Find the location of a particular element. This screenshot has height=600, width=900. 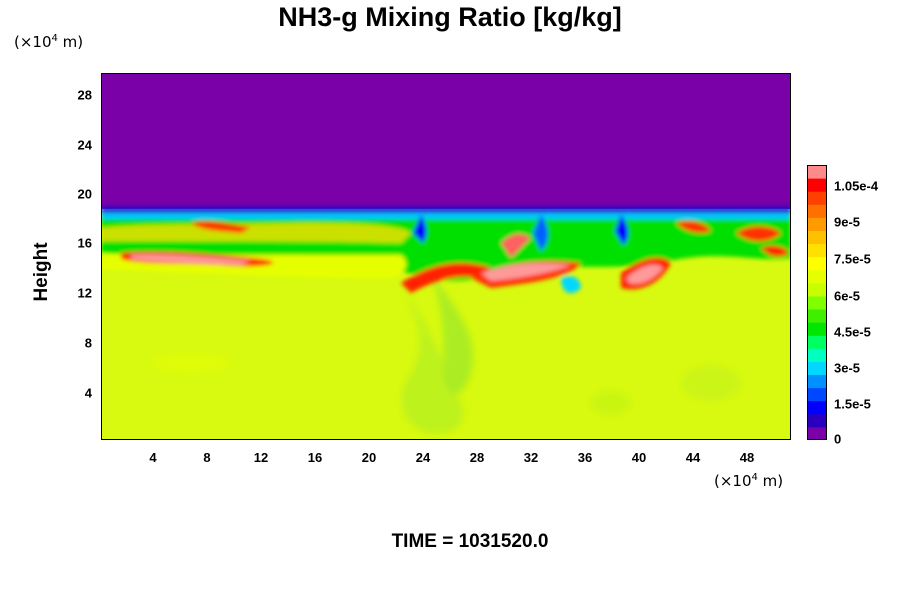

y-tick-label: 20 is located at coordinates (84, 194).